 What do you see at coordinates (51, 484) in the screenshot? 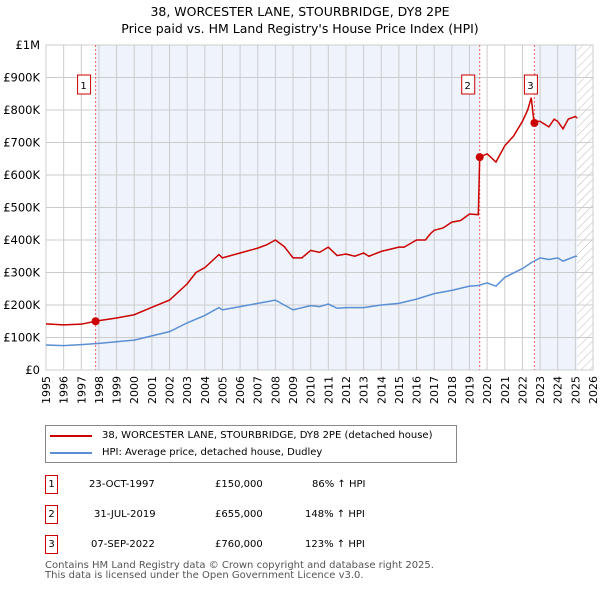
I see `sale-marker-box: 1` at bounding box center [51, 484].